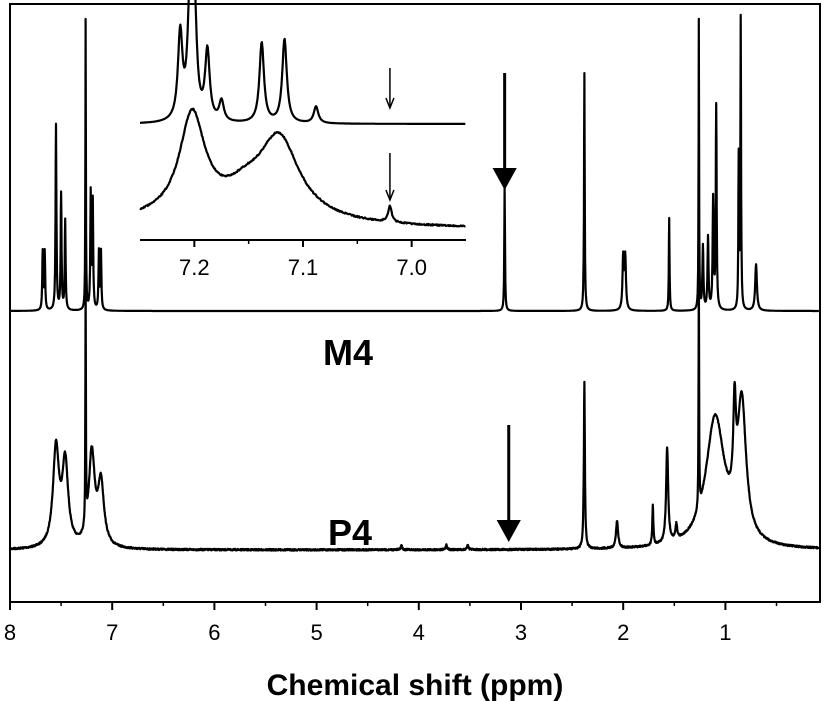 The image size is (827, 701). What do you see at coordinates (214, 632) in the screenshot?
I see `x-tick-label: 6` at bounding box center [214, 632].